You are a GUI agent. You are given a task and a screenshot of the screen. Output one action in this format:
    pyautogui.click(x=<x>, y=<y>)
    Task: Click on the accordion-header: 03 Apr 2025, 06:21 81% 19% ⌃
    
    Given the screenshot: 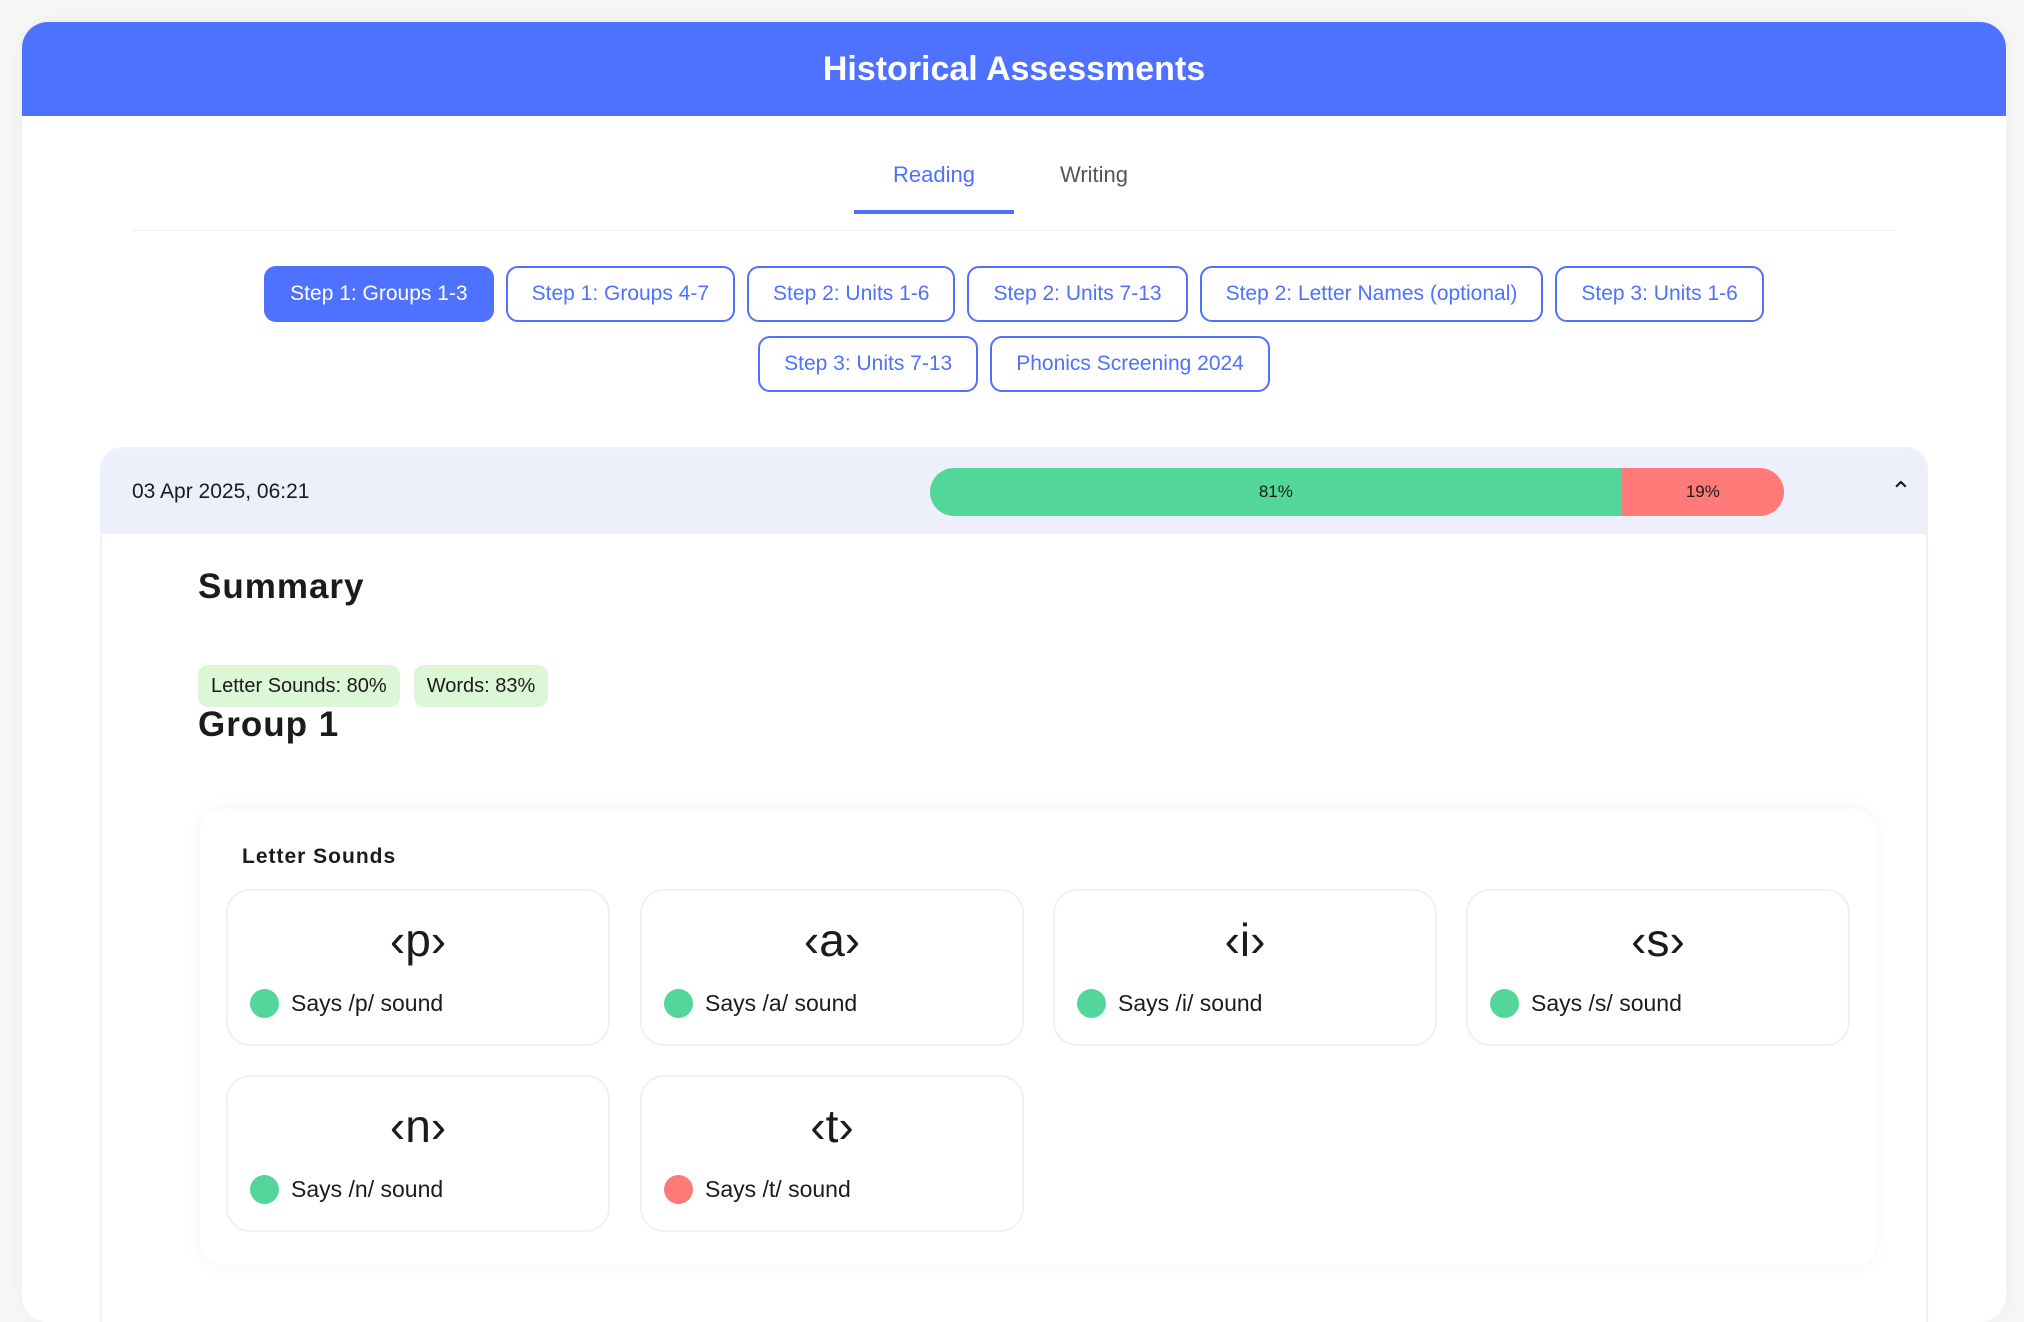 What is the action you would take?
    pyautogui.click(x=1014, y=491)
    